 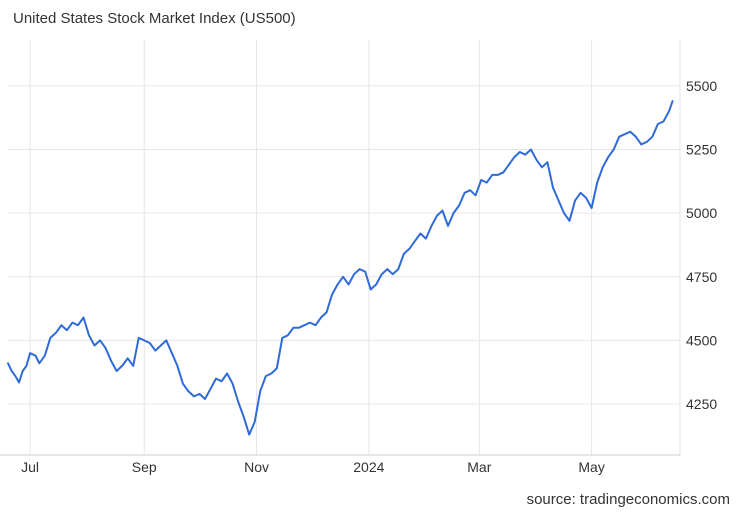 I want to click on x-tick-labels: Jul Sep Nov 2024 Mar May, so click(x=313, y=467).